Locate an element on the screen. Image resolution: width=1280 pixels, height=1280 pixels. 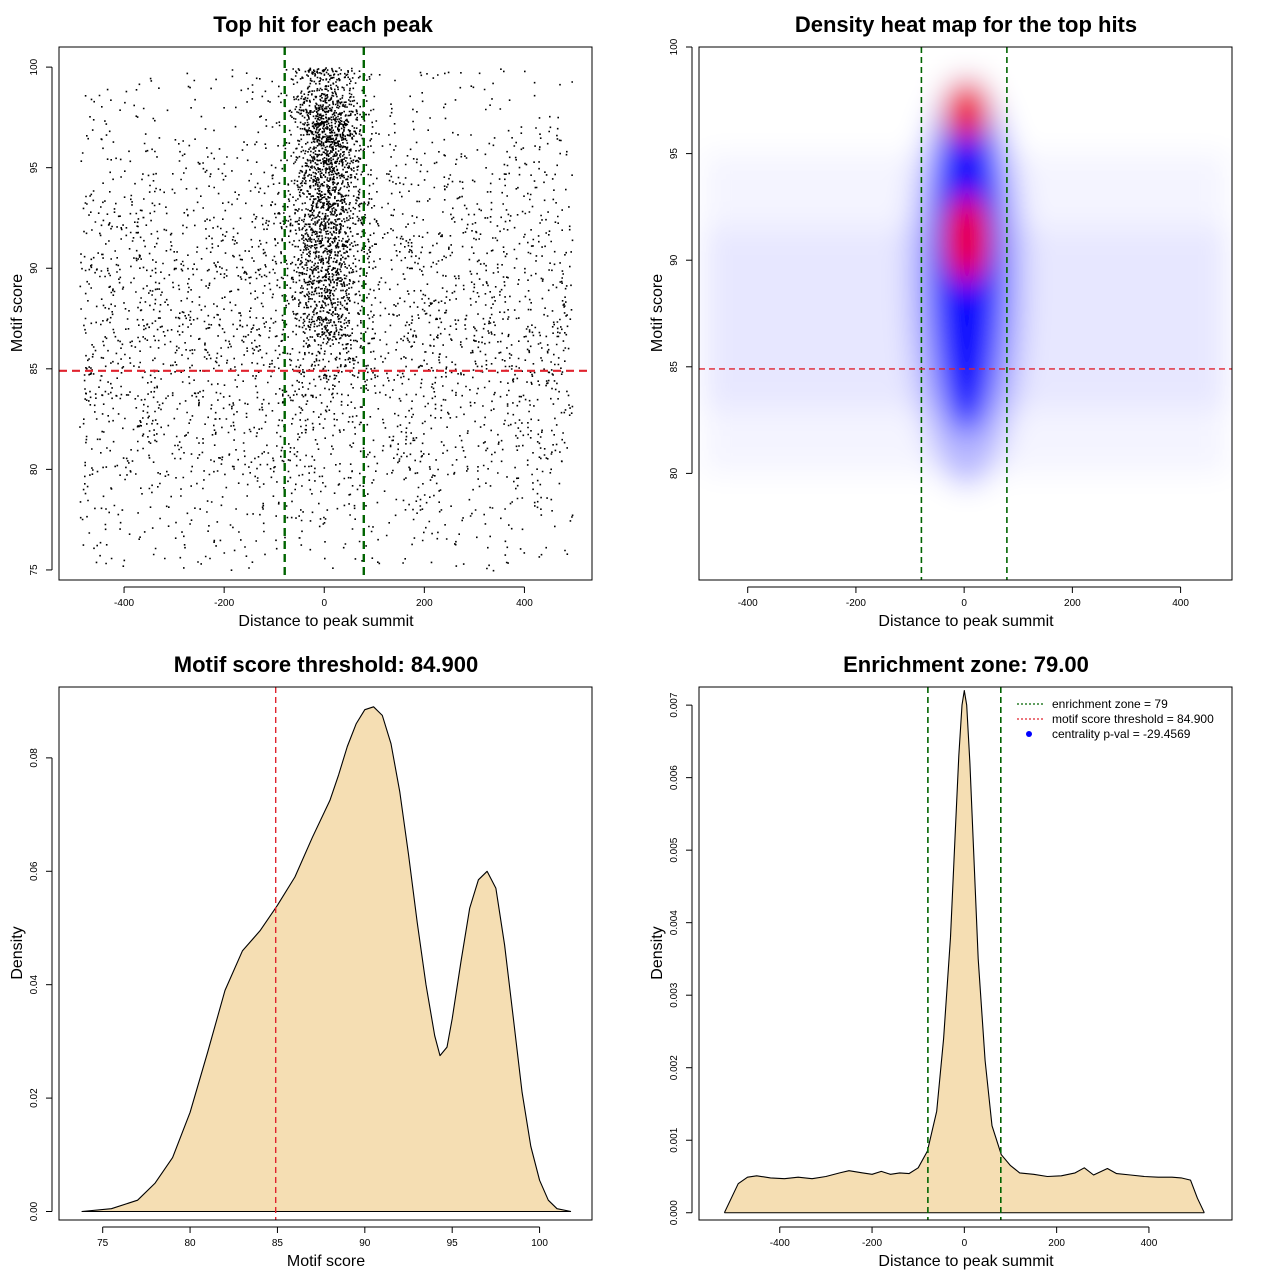
distance-density-y-tick-label: 0.004 is located at coordinates (674, 922).